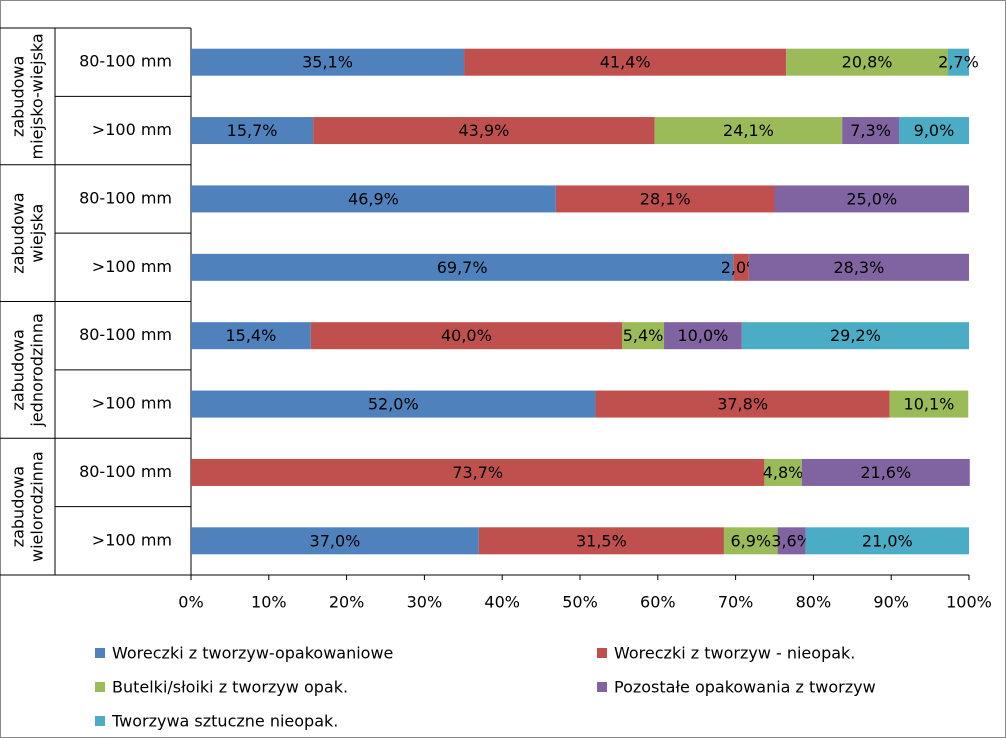 Image resolution: width=1006 pixels, height=738 pixels. What do you see at coordinates (734, 653) in the screenshot?
I see `legend-label: Woreczki z tworzyw - nieopak.` at bounding box center [734, 653].